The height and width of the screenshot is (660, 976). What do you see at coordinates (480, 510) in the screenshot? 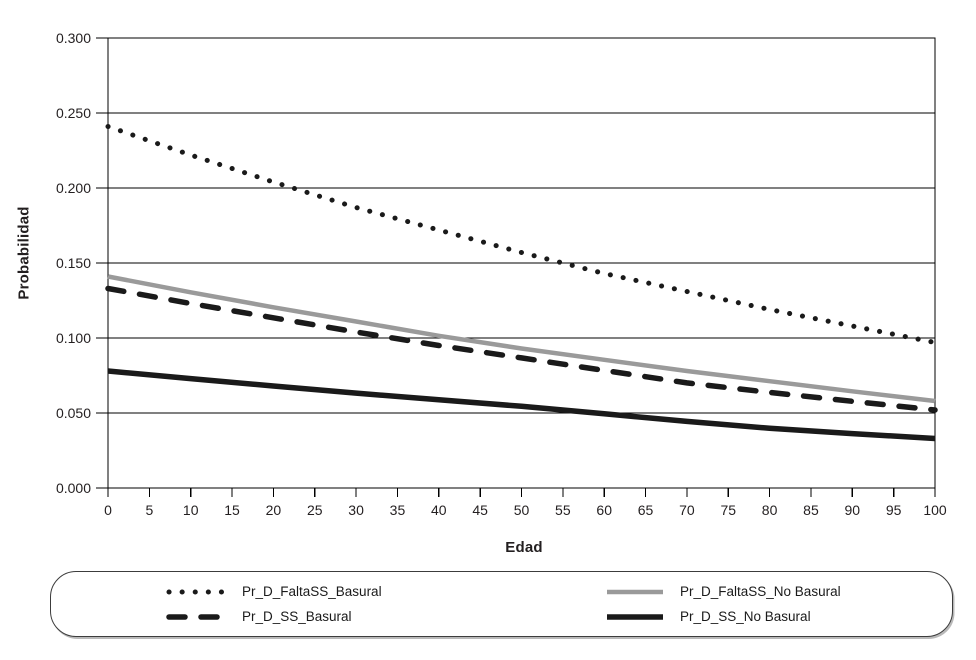
I see `x-tick-label: 45` at bounding box center [480, 510].